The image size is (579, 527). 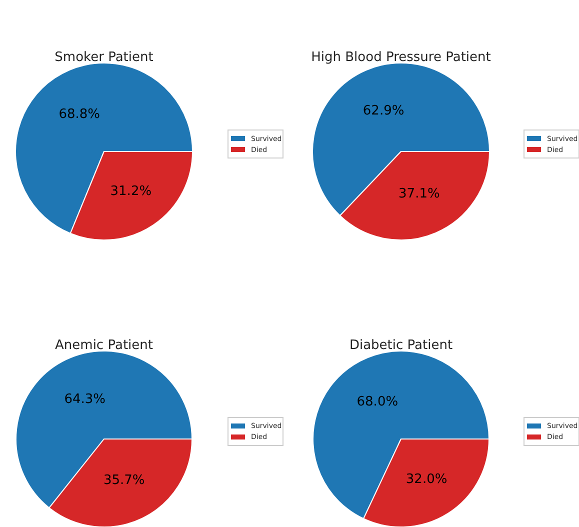 I want to click on data-label: 32.0%, so click(x=427, y=479).